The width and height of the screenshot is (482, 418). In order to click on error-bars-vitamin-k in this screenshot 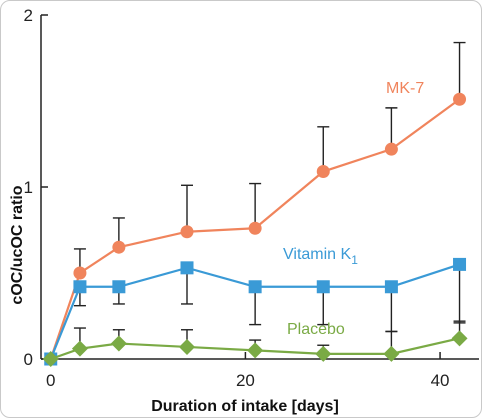, I will do `click(269, 298)`.